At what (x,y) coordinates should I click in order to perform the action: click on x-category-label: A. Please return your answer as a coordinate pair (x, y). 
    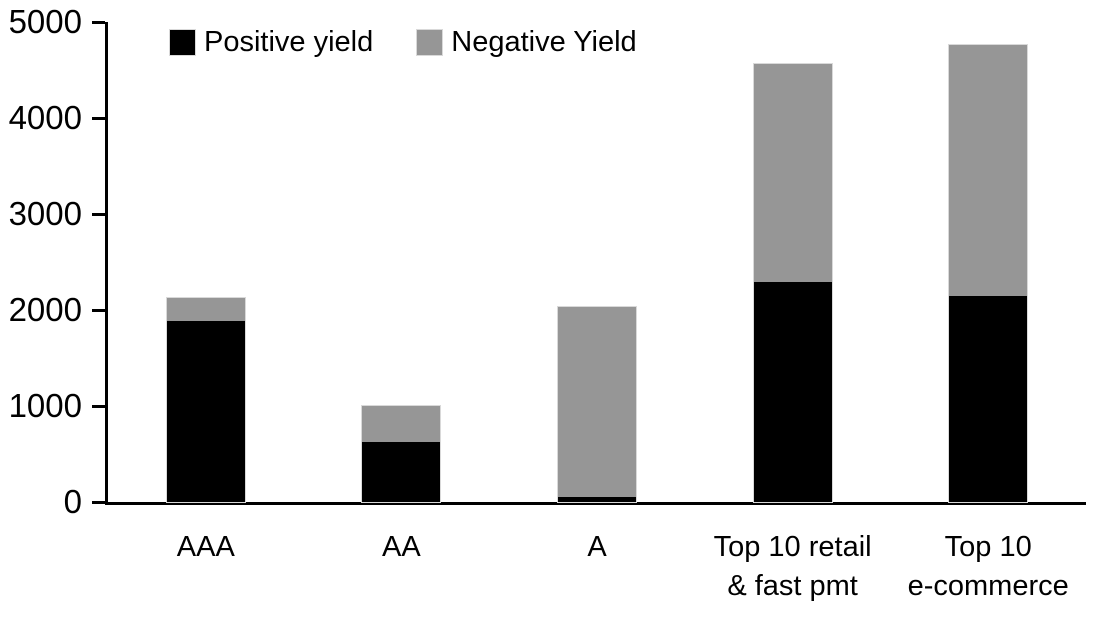
    Looking at the image, I should click on (597, 547).